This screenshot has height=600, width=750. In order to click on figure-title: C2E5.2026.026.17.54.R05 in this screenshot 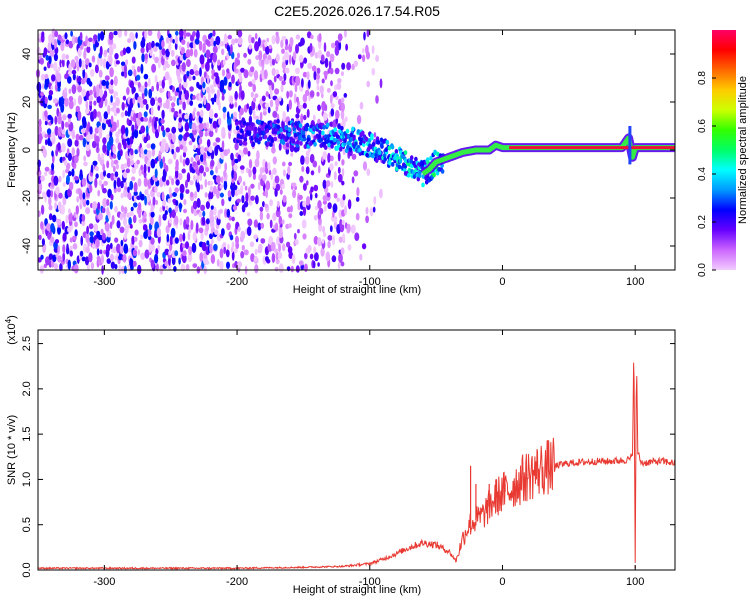, I will do `click(357, 11)`.